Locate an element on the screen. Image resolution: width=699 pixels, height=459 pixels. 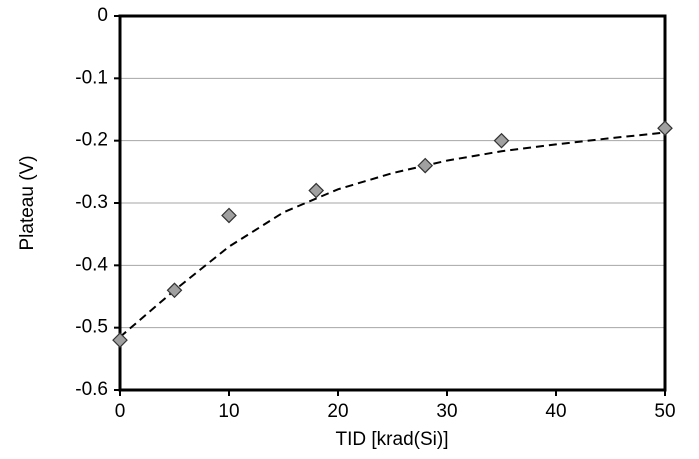
y-tick-label: 0 is located at coordinates (102, 15).